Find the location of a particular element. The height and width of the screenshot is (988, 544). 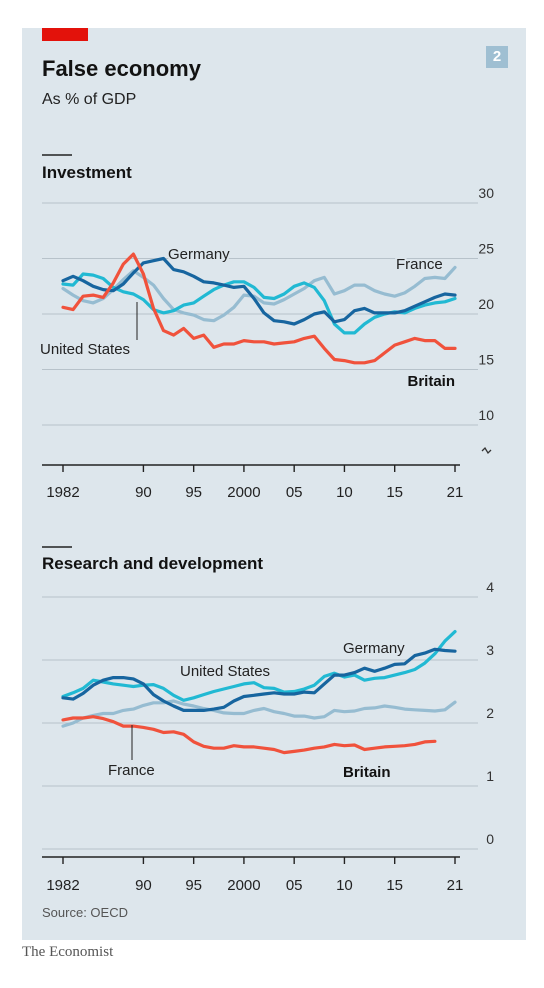

y-tick-label: 10 is located at coordinates (486, 415).